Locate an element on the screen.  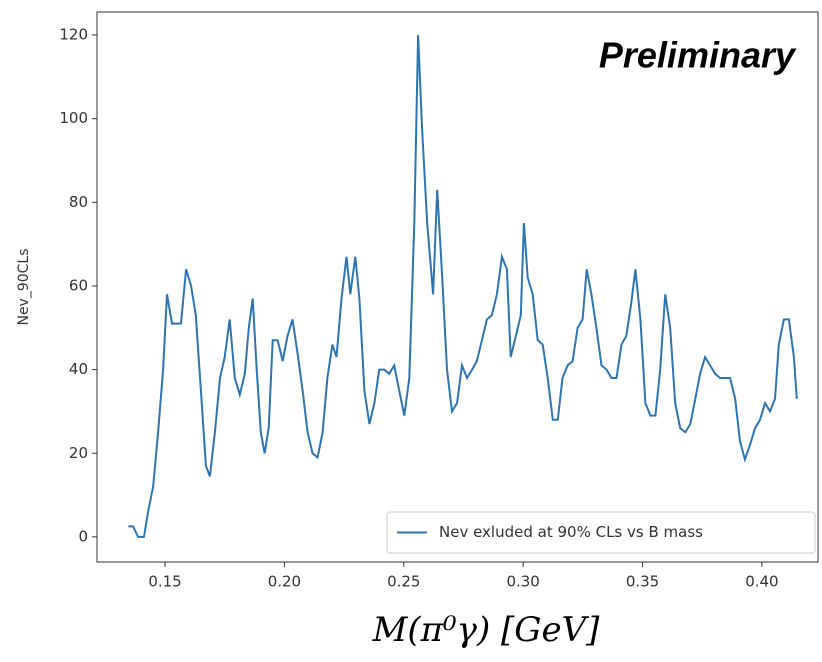
y-tick-label: 60 is located at coordinates (78, 285).